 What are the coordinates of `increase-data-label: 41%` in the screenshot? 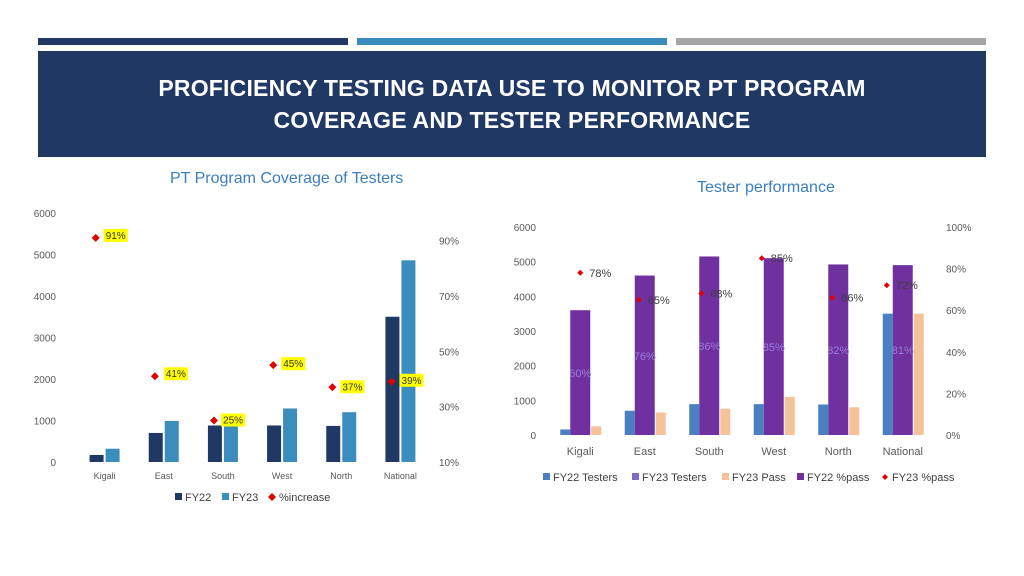 It's located at (176, 374).